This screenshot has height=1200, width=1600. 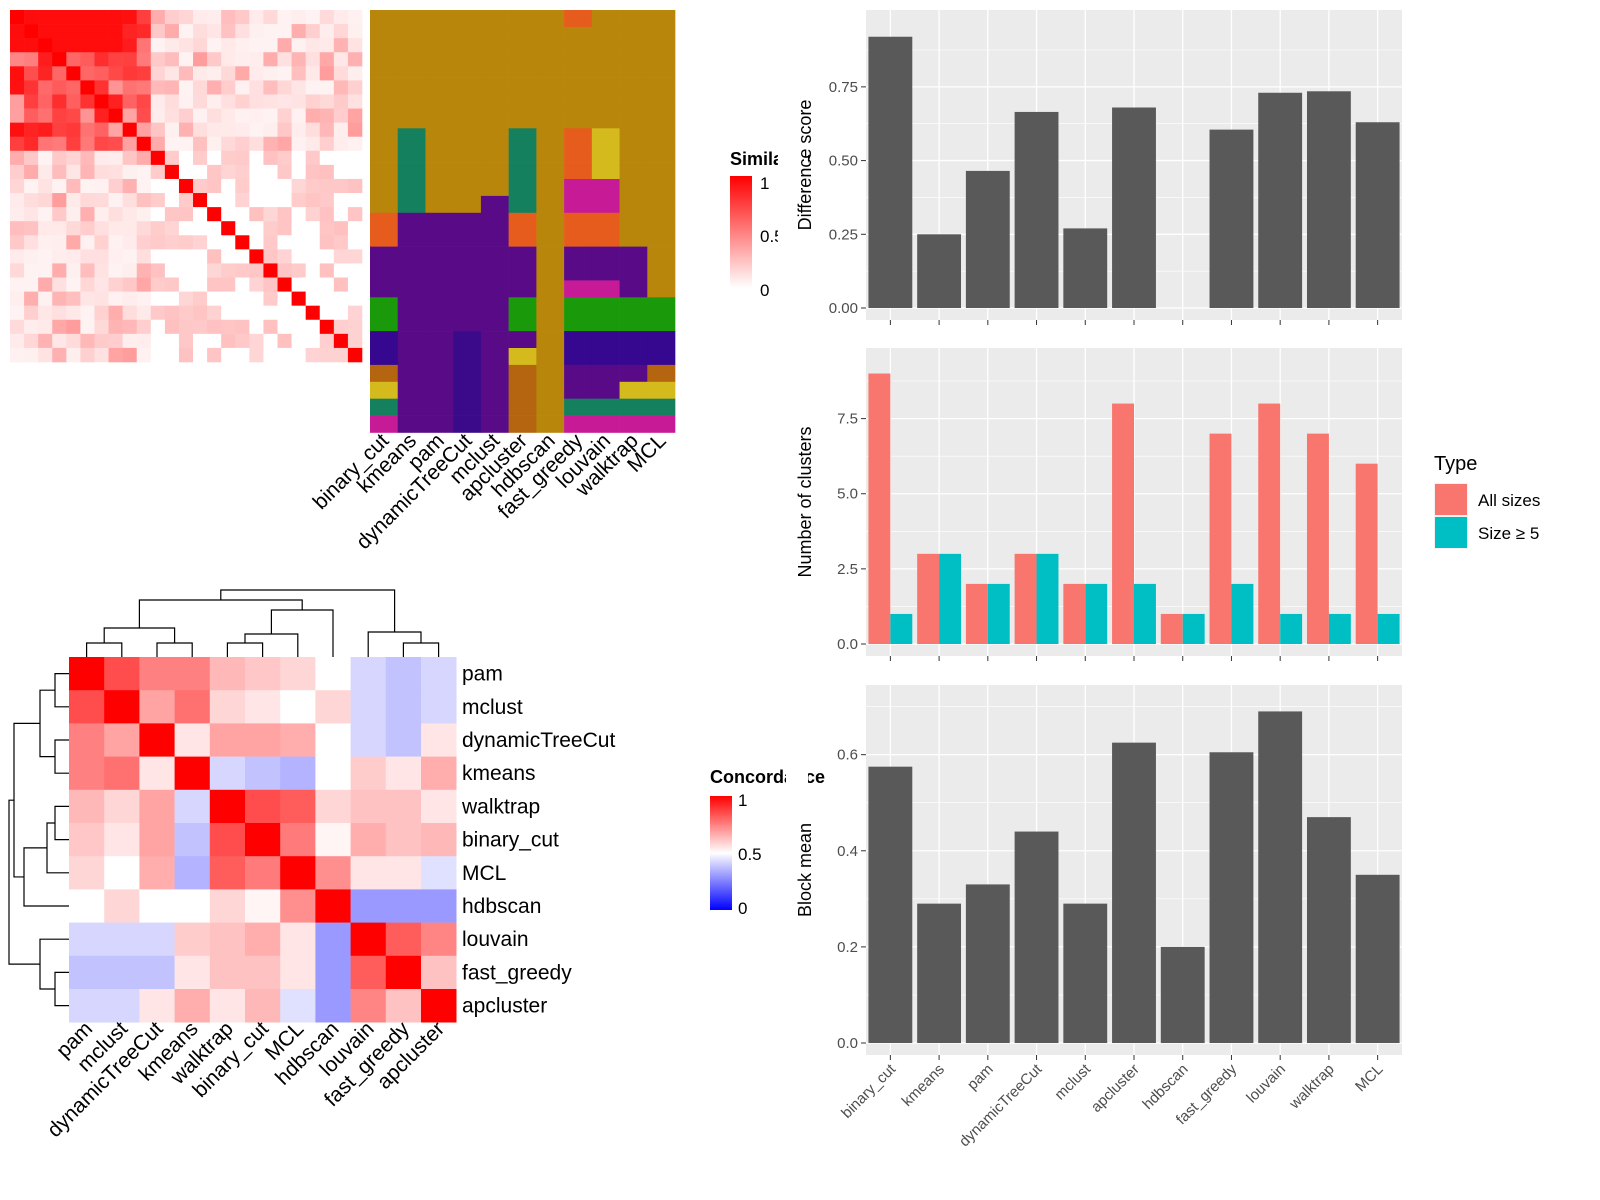 I want to click on bar-all-sizes, so click(x=1317, y=538).